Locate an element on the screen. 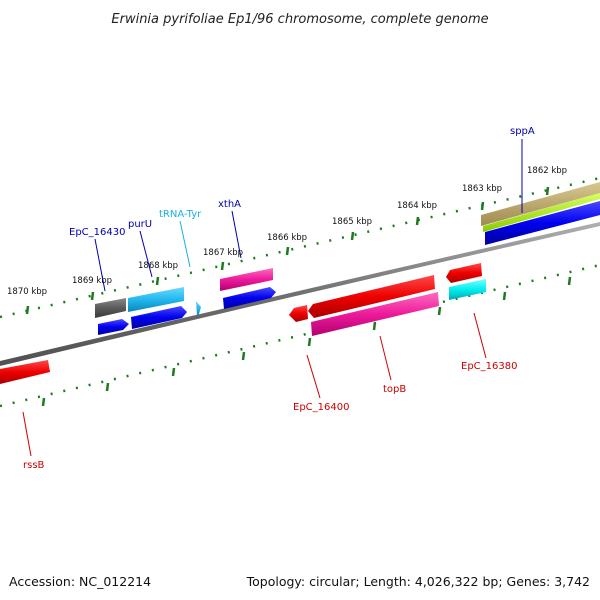  tick-label-1868: 1868 kbp is located at coordinates (158, 266).